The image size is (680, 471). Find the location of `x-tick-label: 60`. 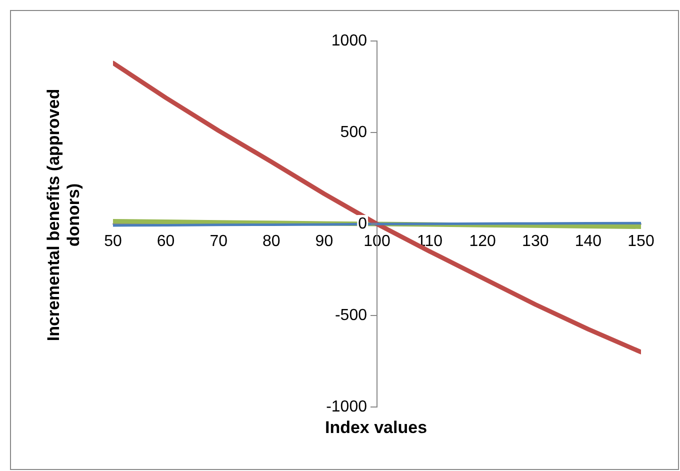

x-tick-label: 60 is located at coordinates (165, 241).